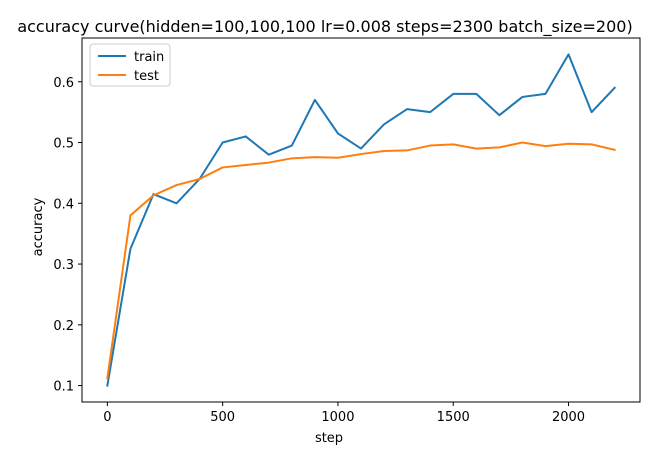 The width and height of the screenshot is (658, 455). What do you see at coordinates (63, 387) in the screenshot?
I see `y-tick-label: 0.1` at bounding box center [63, 387].